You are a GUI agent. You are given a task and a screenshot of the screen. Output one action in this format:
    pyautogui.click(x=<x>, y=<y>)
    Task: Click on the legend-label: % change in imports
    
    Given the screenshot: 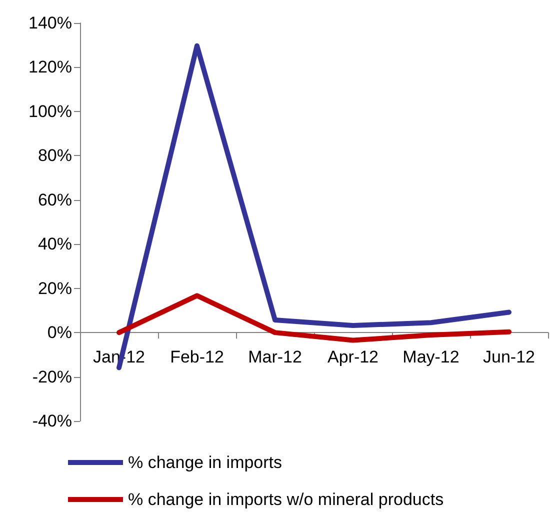 What is the action you would take?
    pyautogui.click(x=205, y=462)
    